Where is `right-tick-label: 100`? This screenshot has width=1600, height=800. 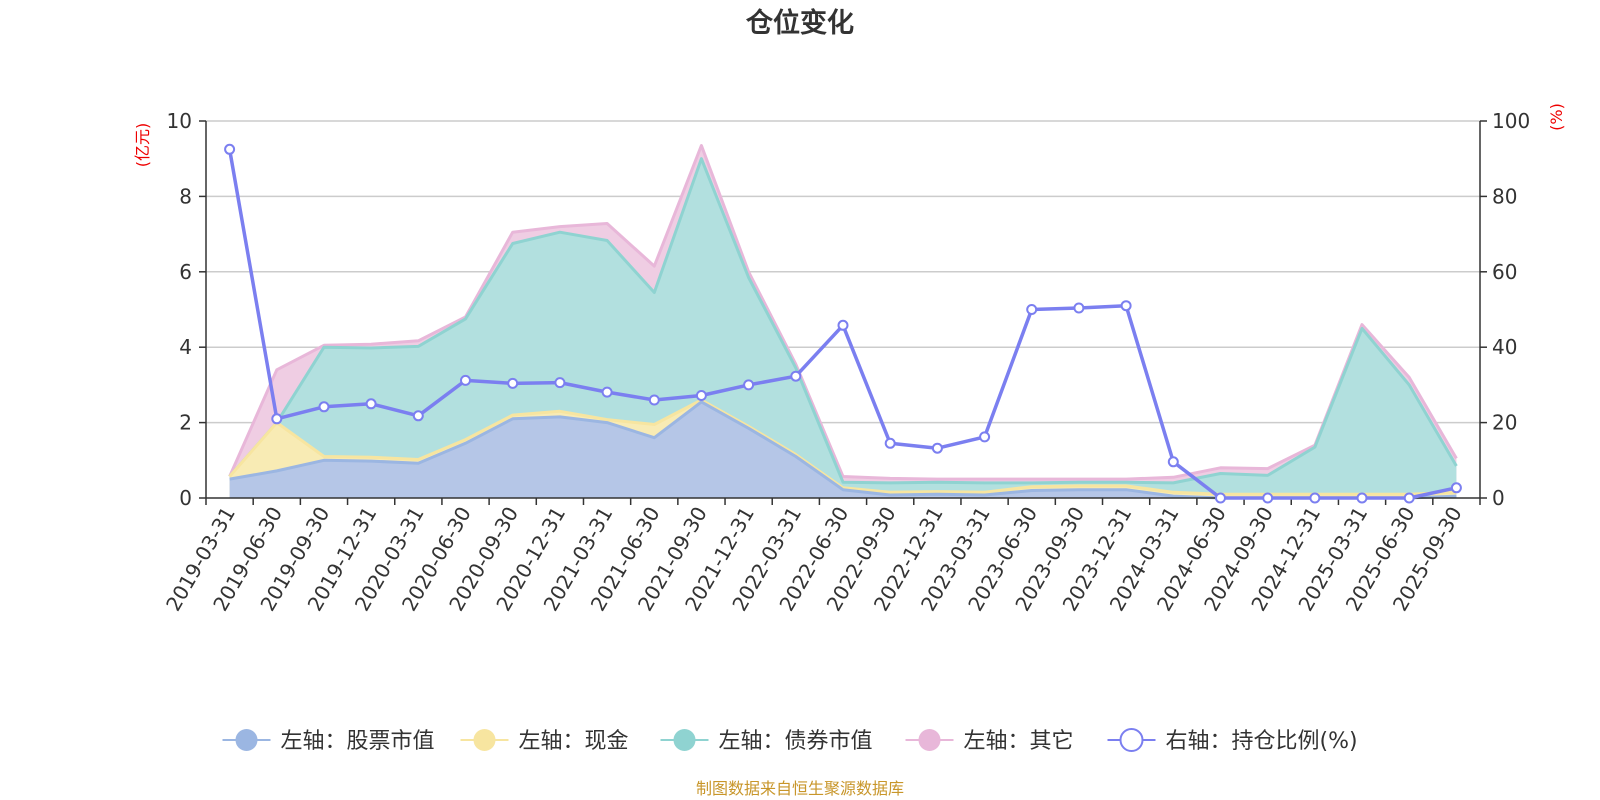
right-tick-label: 100 is located at coordinates (1511, 121).